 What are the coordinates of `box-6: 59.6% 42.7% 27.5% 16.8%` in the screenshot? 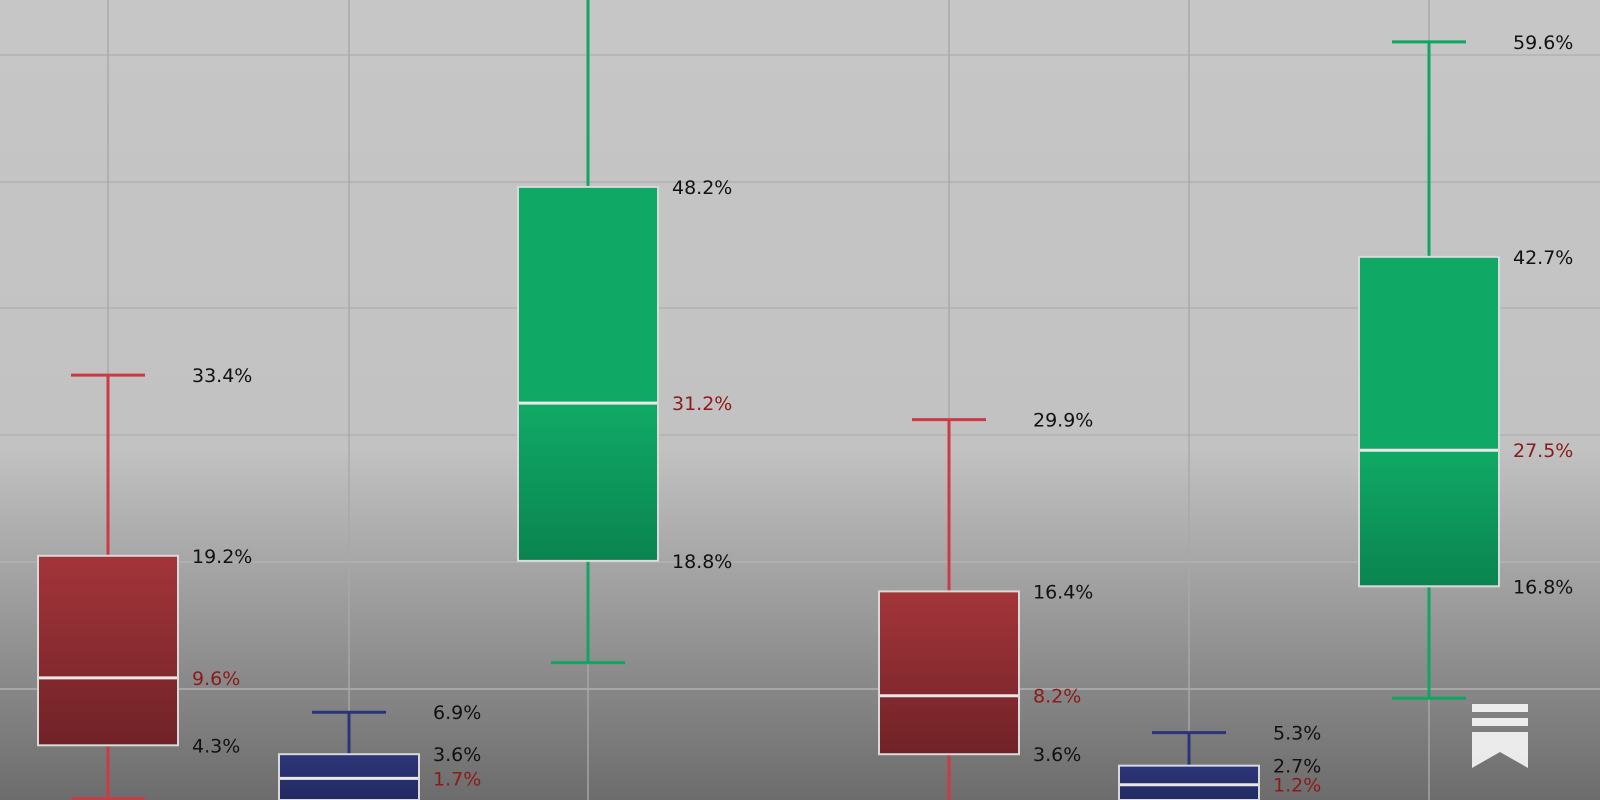 It's located at (1465, 366).